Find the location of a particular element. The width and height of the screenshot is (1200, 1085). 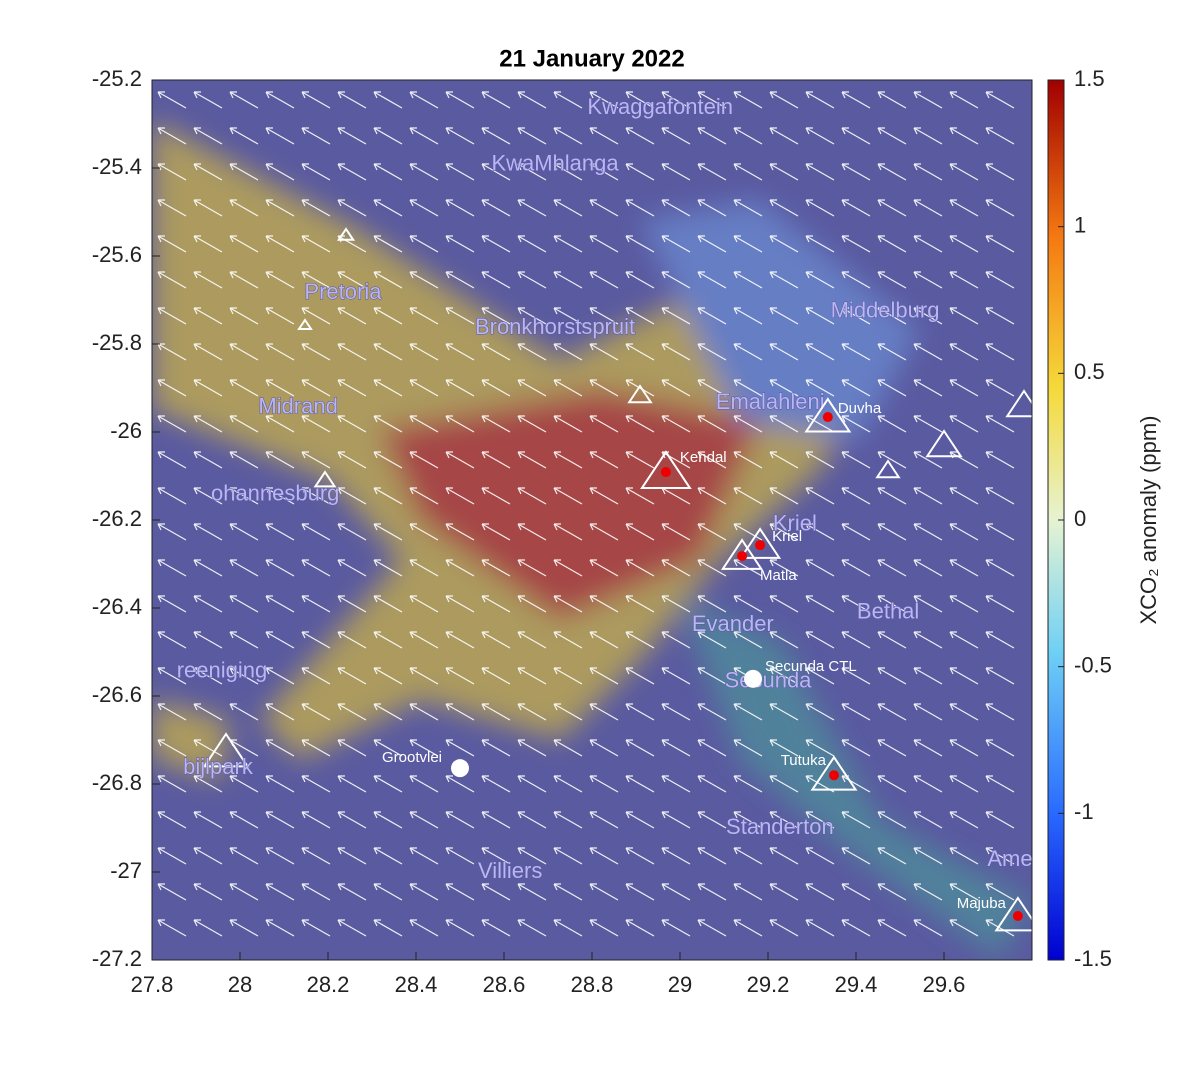

y-tick-label: -27 is located at coordinates (126, 870).